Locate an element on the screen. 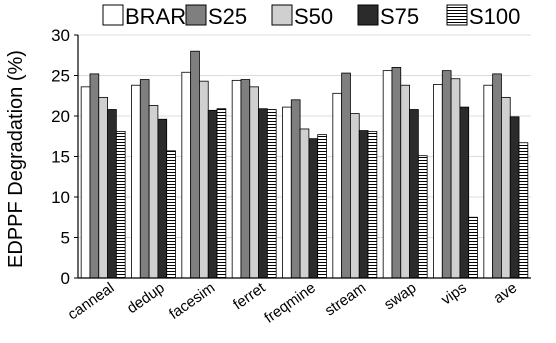  legend-label-s25: S25 is located at coordinates (227, 16).